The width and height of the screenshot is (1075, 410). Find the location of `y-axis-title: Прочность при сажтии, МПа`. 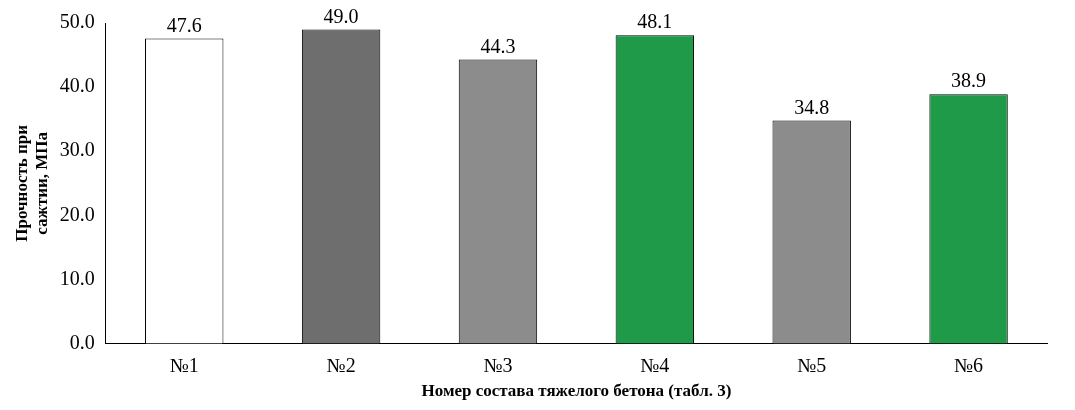

y-axis-title: Прочность при сажтии, МПа is located at coordinates (31, 183).